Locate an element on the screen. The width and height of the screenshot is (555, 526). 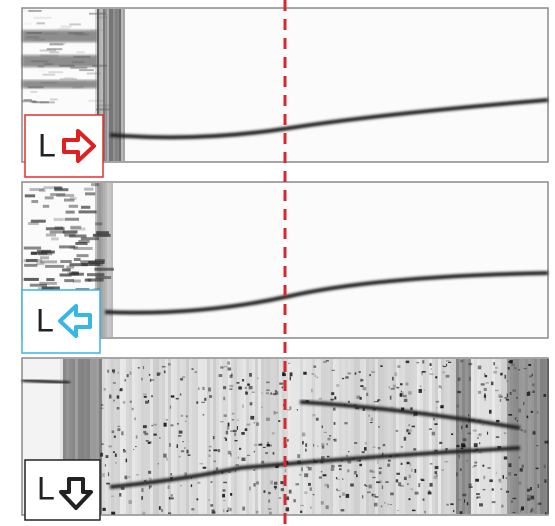
band is located at coordinates (59, 84).